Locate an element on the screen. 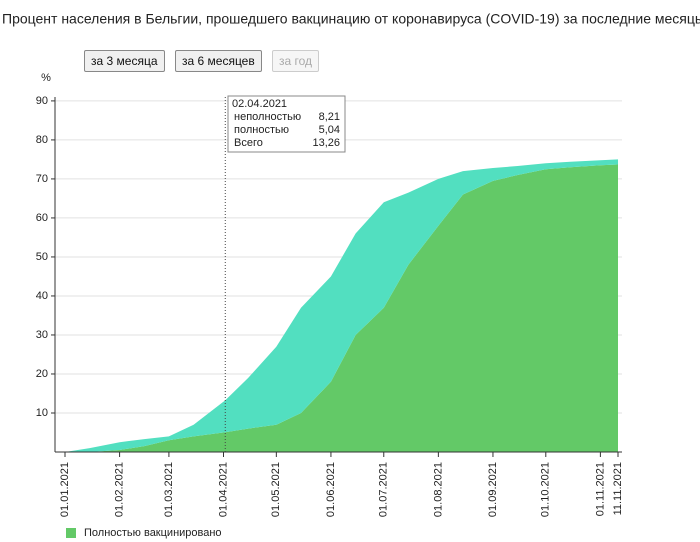 Image resolution: width=700 pixels, height=542 pixels. range-button: за 3 месяца is located at coordinates (124, 61).